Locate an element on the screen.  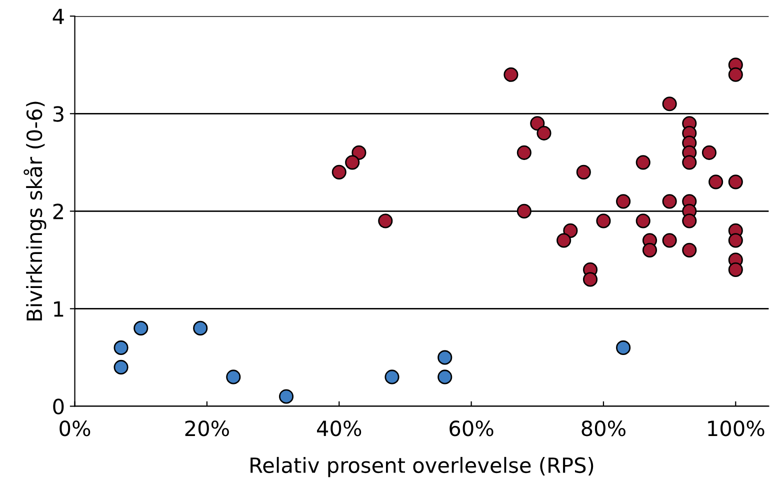
y-tick-label: 3 is located at coordinates (58, 114).